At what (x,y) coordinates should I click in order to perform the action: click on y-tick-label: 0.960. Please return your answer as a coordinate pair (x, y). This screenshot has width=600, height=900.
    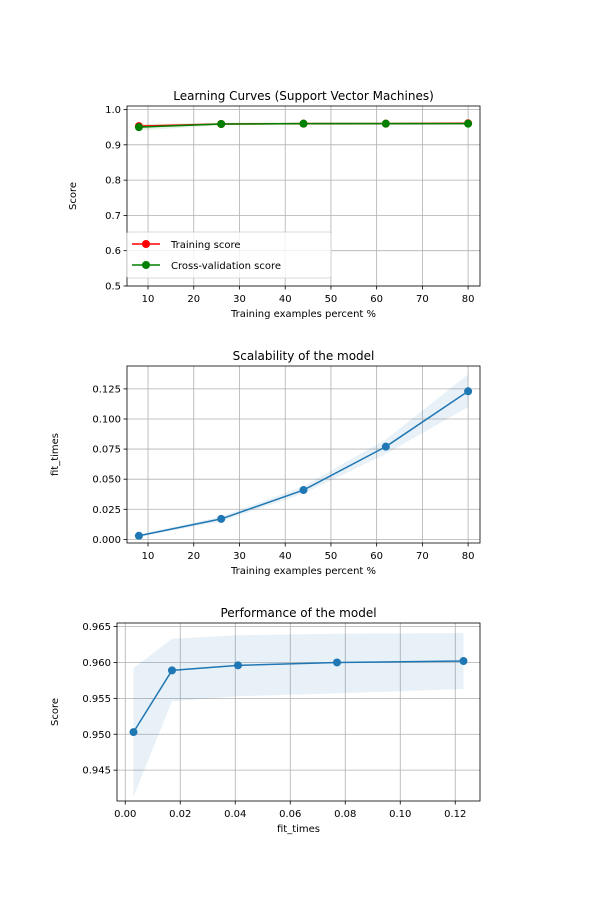
    Looking at the image, I should click on (96, 663).